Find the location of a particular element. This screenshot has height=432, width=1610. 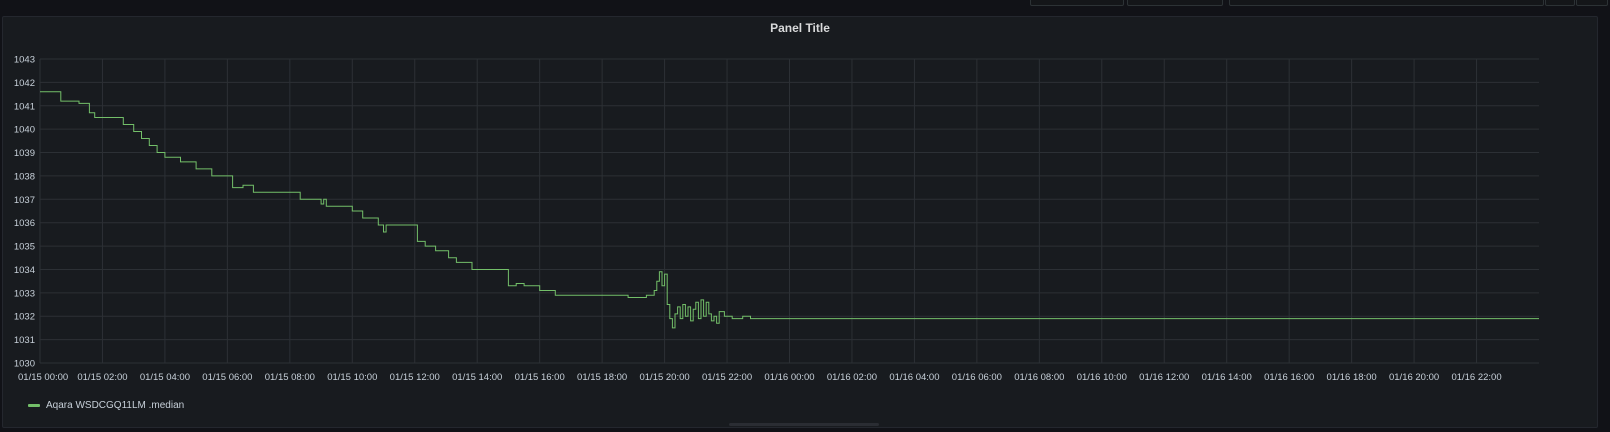

y-tick-label: 1042 is located at coordinates (24, 83).